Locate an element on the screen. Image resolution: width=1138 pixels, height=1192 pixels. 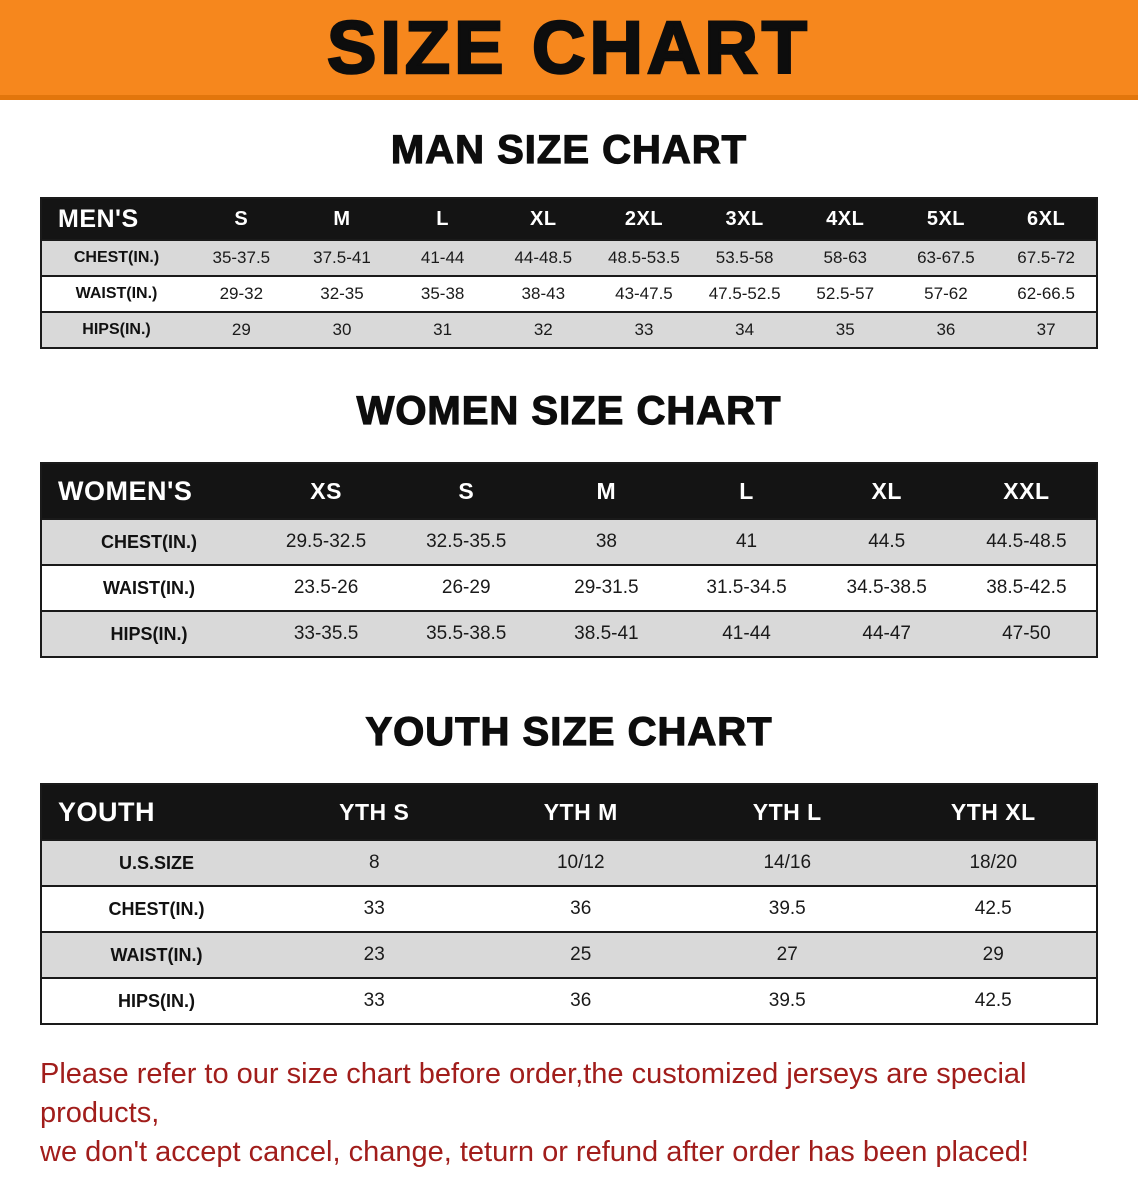
measurement-value: 37 is located at coordinates (1046, 329).